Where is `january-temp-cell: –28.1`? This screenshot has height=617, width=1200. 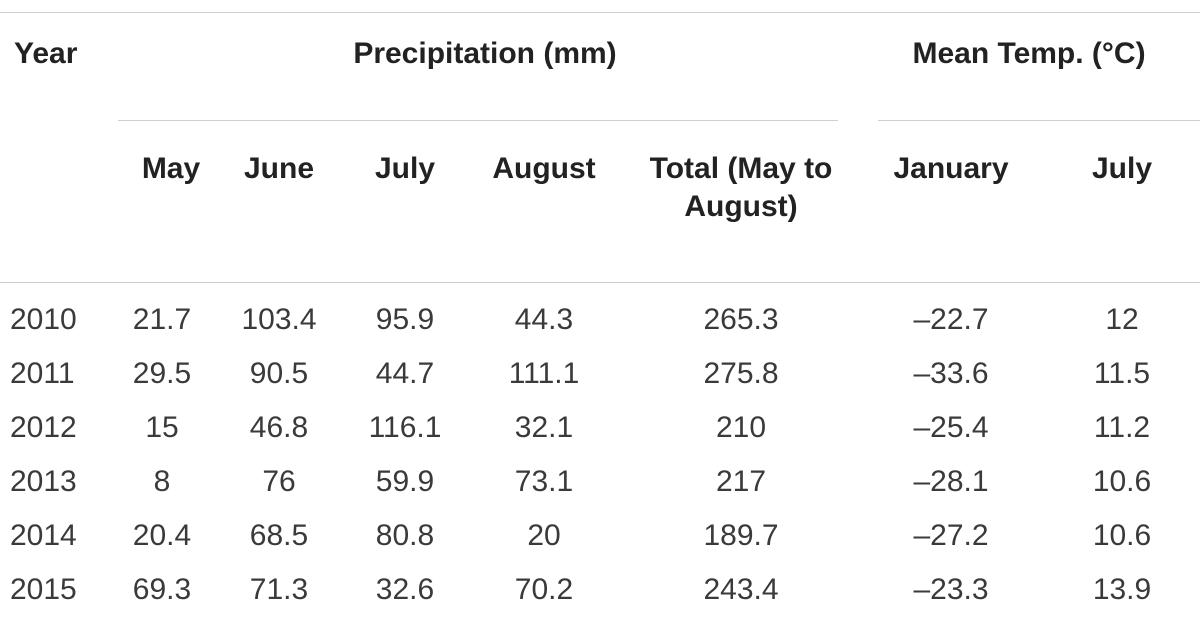 january-temp-cell: –28.1 is located at coordinates (951, 481).